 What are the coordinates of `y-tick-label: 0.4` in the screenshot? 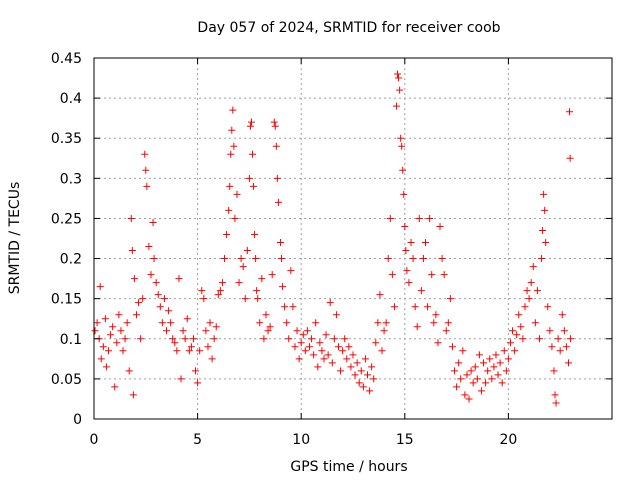 It's located at (71, 99).